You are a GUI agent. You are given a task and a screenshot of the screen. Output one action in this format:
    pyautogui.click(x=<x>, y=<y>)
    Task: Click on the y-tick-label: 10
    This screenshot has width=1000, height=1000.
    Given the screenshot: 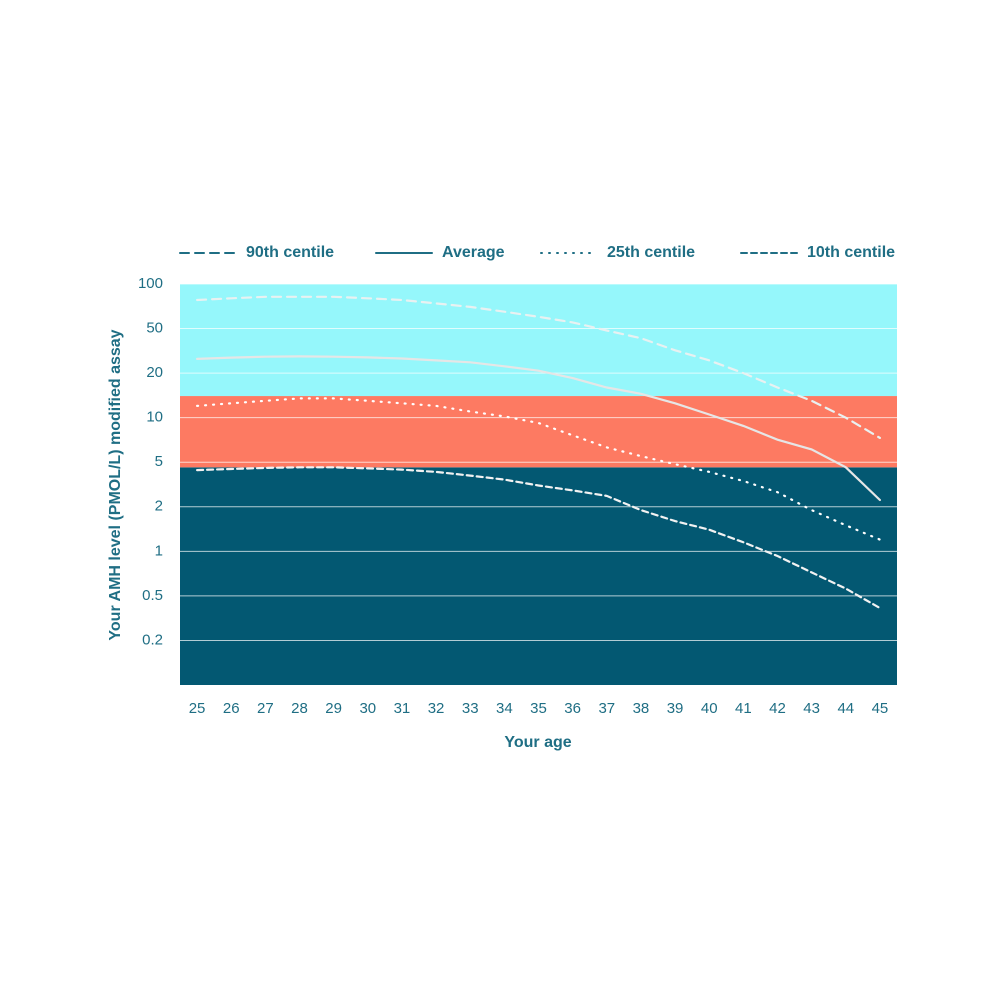 What is the action you would take?
    pyautogui.click(x=154, y=417)
    